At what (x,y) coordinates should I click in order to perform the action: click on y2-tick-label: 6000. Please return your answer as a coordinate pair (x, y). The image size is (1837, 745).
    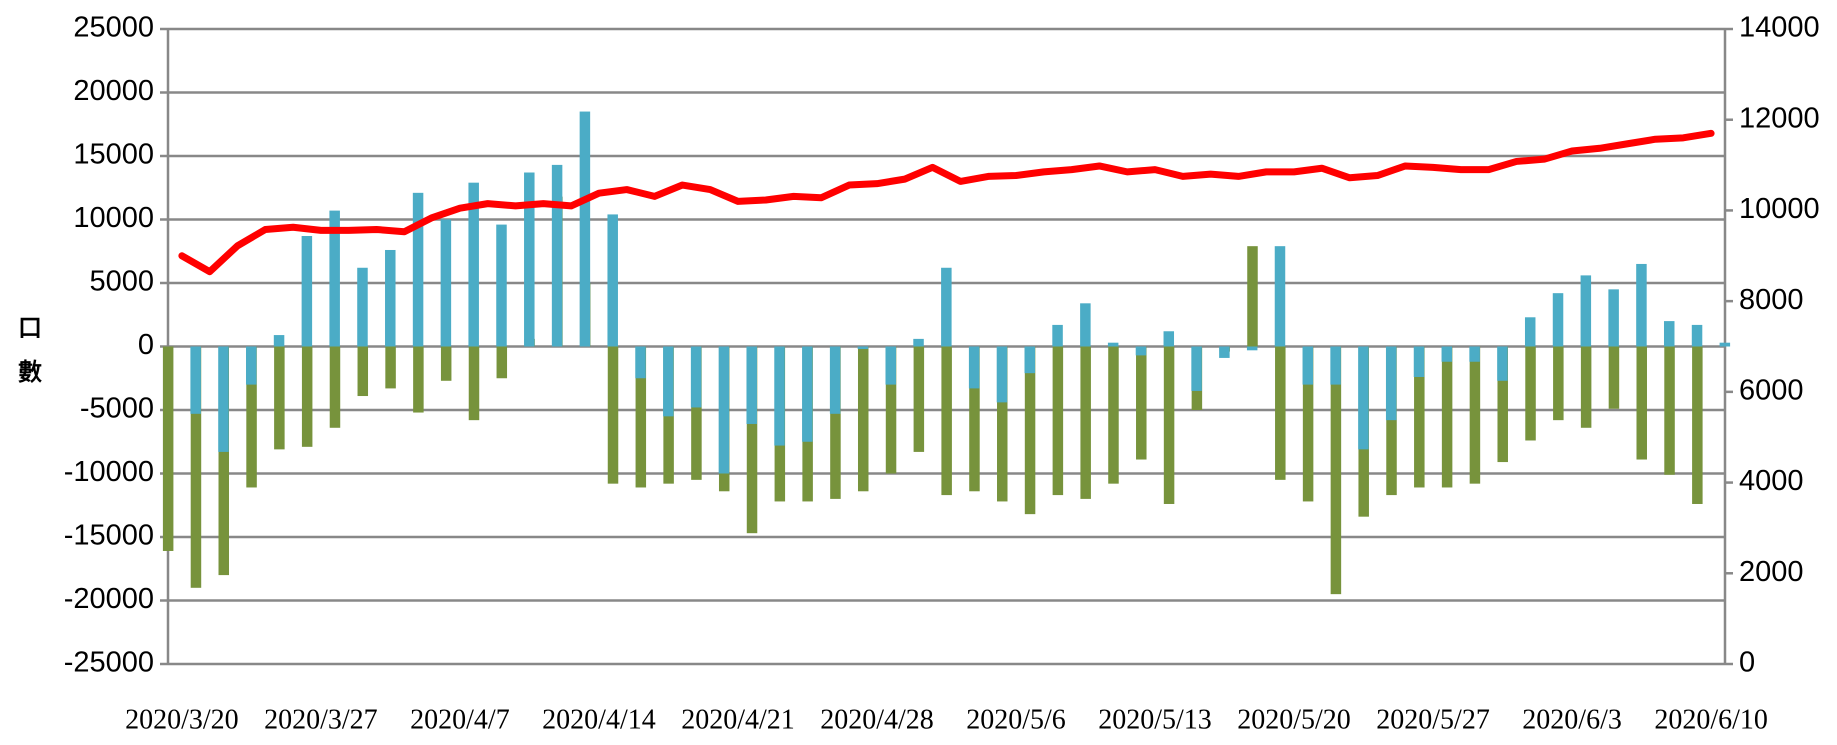
    Looking at the image, I should click on (1771, 391).